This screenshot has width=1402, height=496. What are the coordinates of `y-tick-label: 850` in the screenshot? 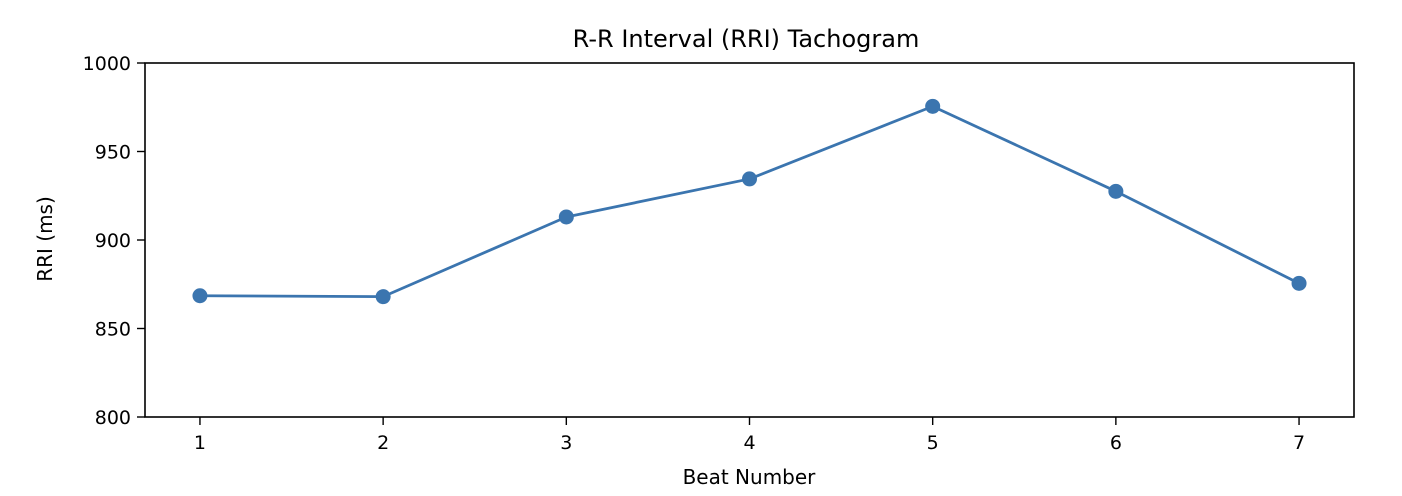 It's located at (113, 330).